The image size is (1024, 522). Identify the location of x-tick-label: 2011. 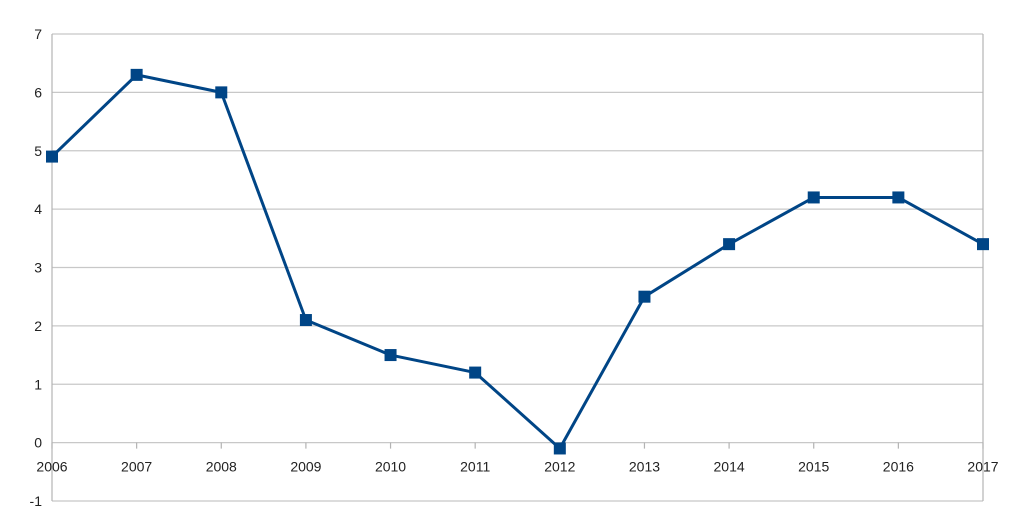
(475, 467).